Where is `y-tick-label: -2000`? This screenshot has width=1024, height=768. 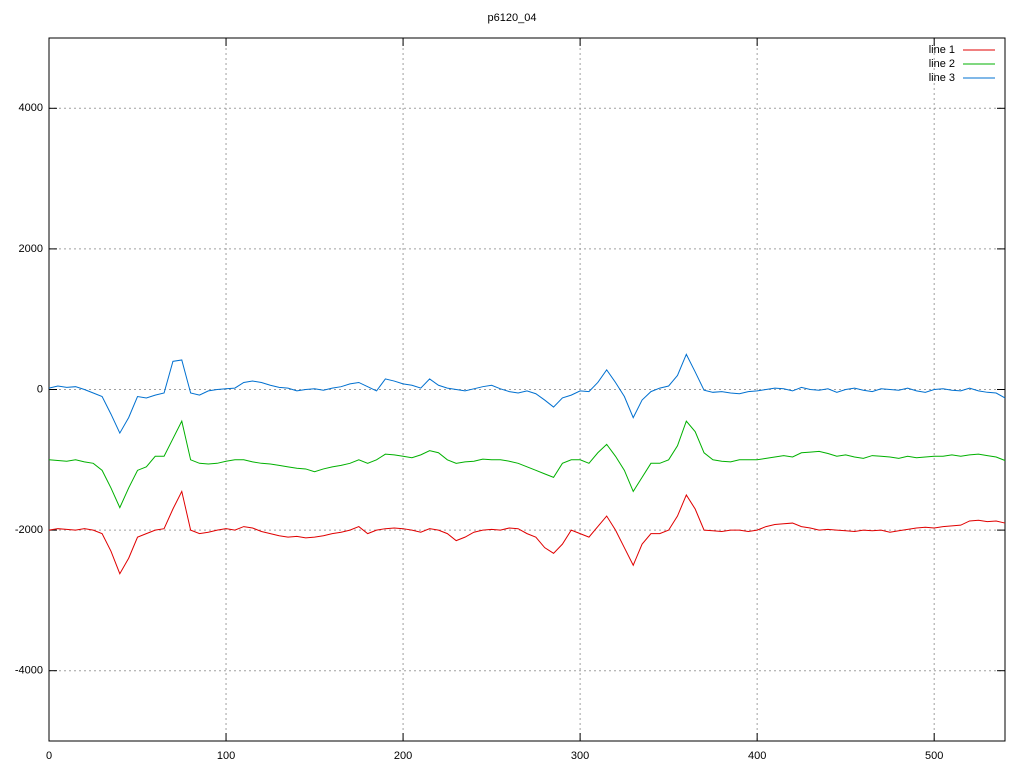 y-tick-label: -2000 is located at coordinates (29, 530).